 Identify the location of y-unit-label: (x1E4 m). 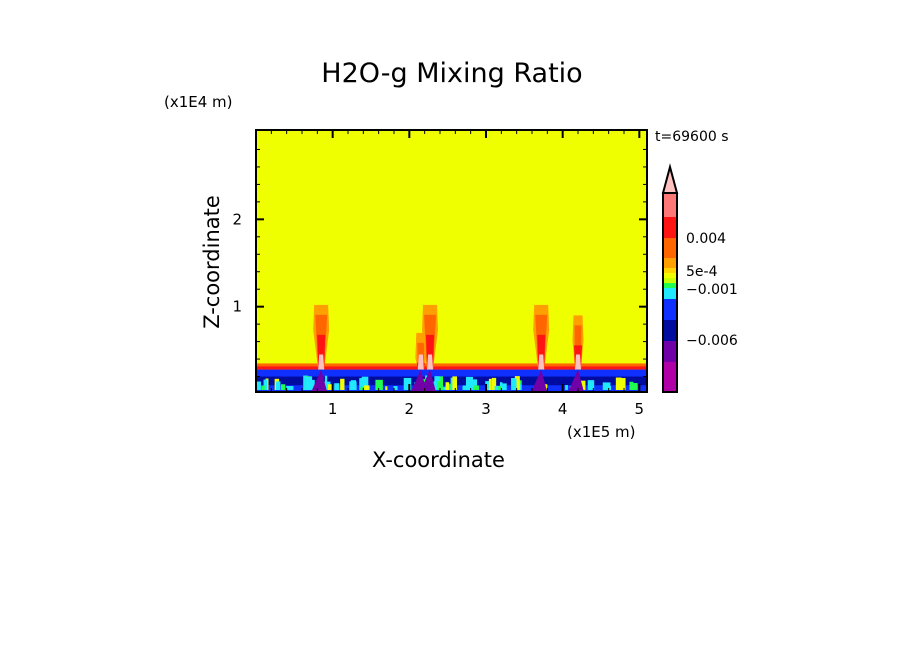
(198, 102).